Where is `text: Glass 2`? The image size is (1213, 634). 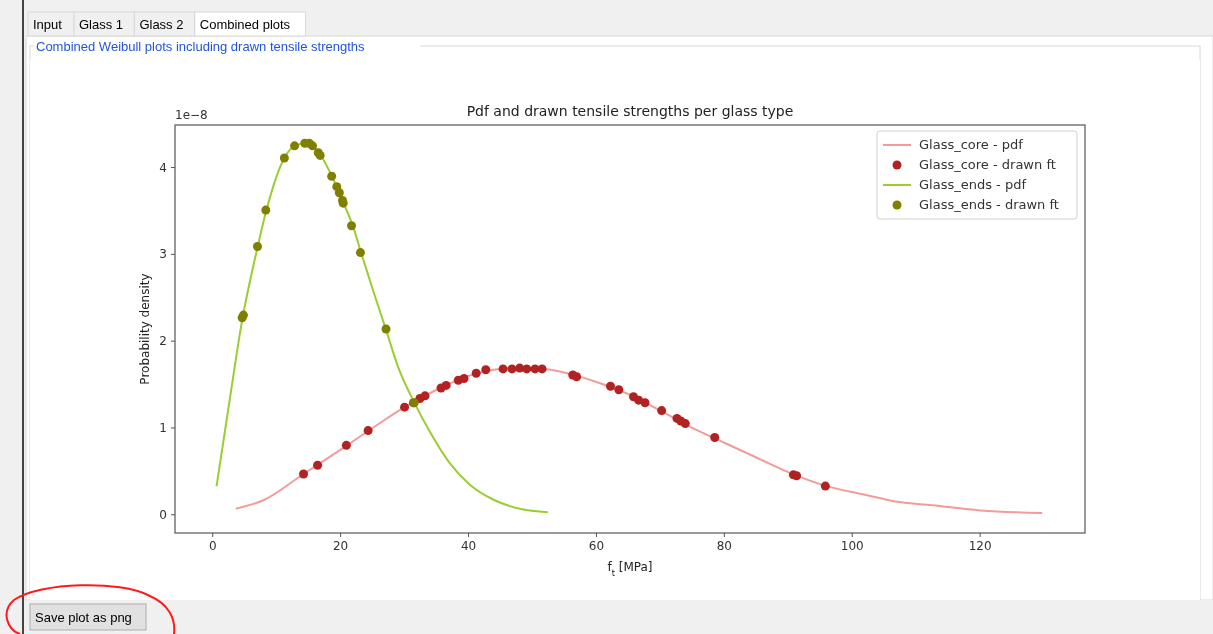
text: Glass 2 is located at coordinates (161, 24).